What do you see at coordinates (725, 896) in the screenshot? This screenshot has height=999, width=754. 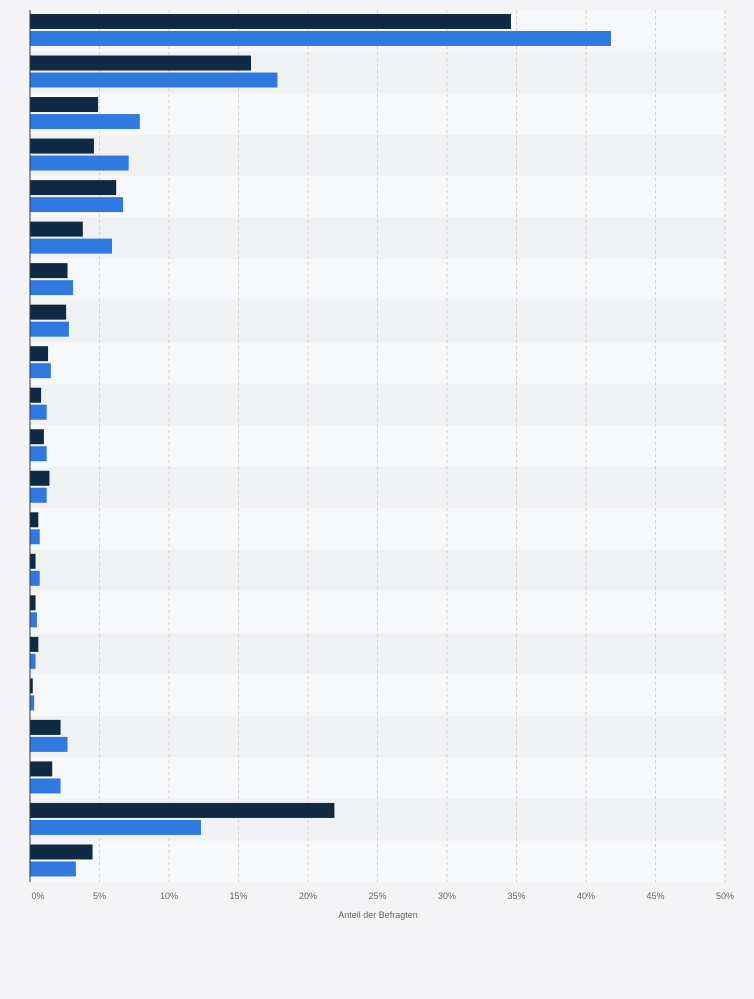 I see `x-tick-label: 50%` at bounding box center [725, 896].